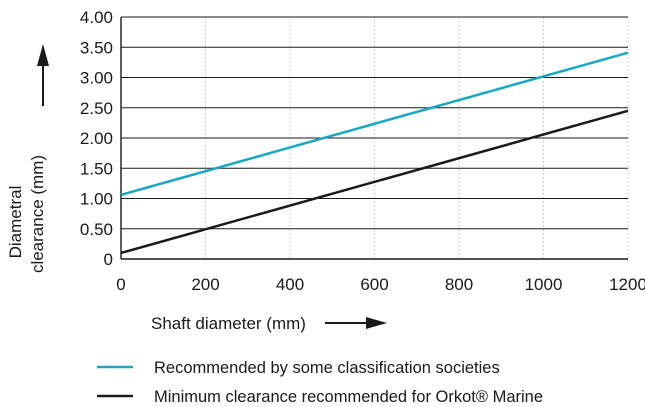 The width and height of the screenshot is (645, 407). Describe the element at coordinates (120, 284) in the screenshot. I see `x-tick-label: 0` at that location.